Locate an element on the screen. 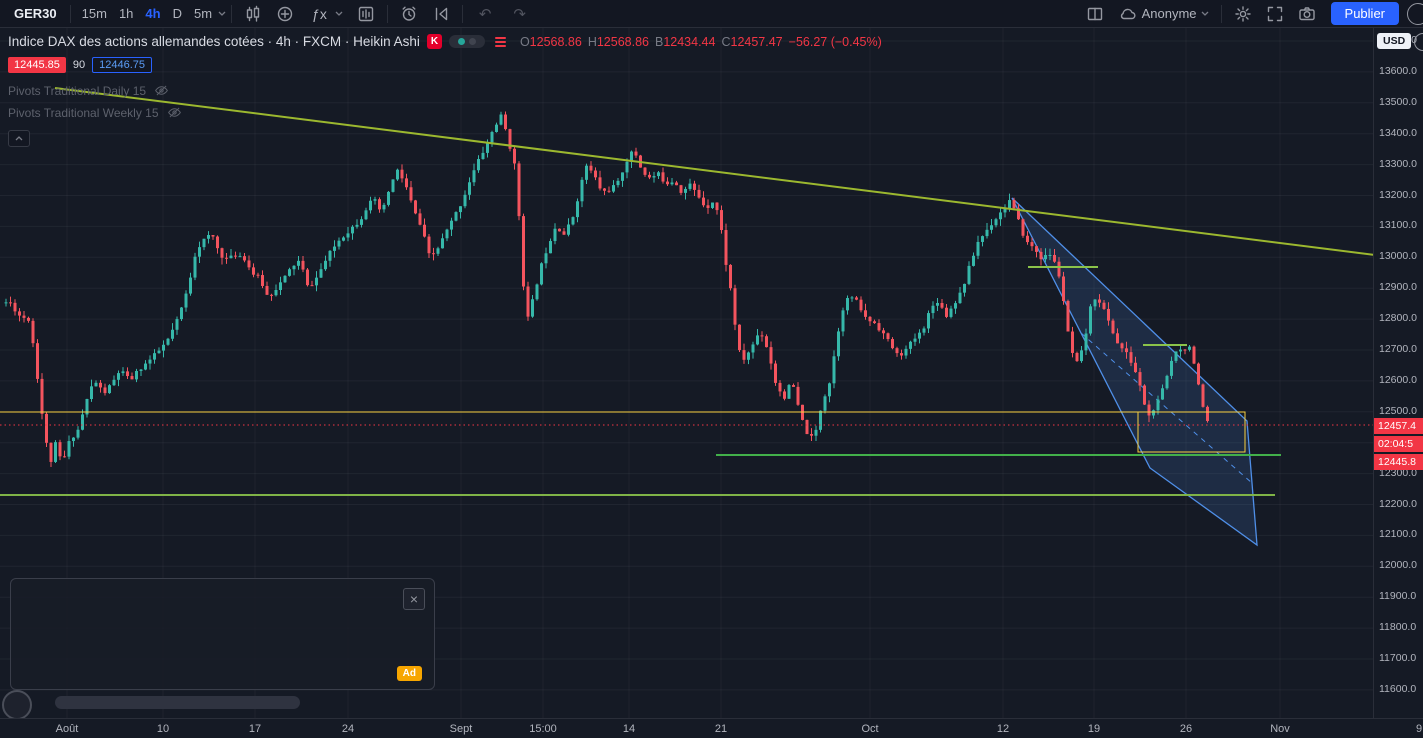  price-axis-label: 12200.0 is located at coordinates (1398, 503).